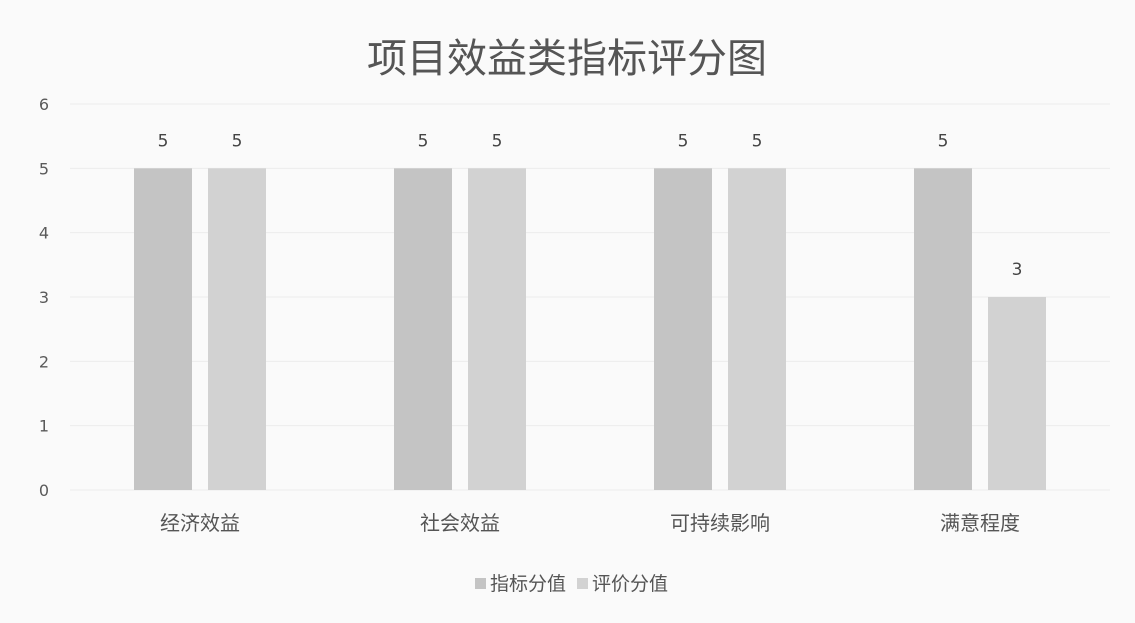  I want to click on y-tick-label: 2, so click(44, 361).